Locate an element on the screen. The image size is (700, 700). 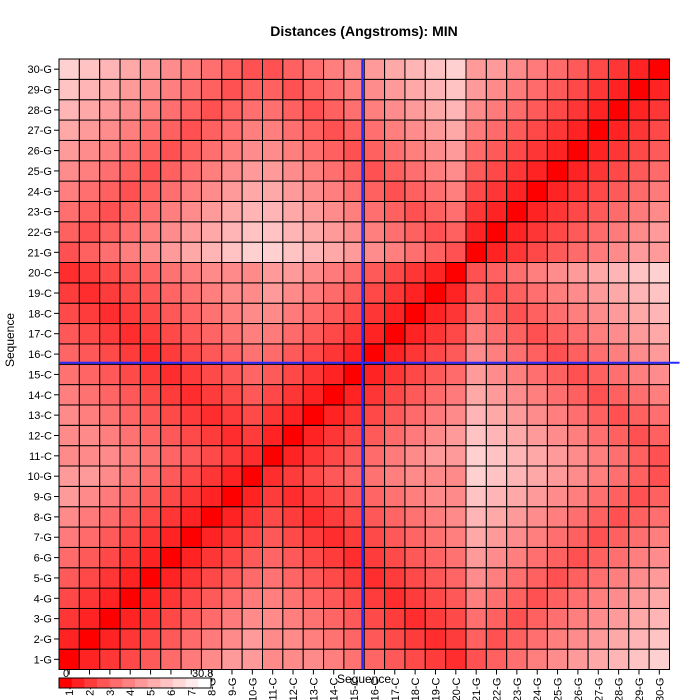
heatmap-cell-23-G-23-G is located at coordinates (517, 211).